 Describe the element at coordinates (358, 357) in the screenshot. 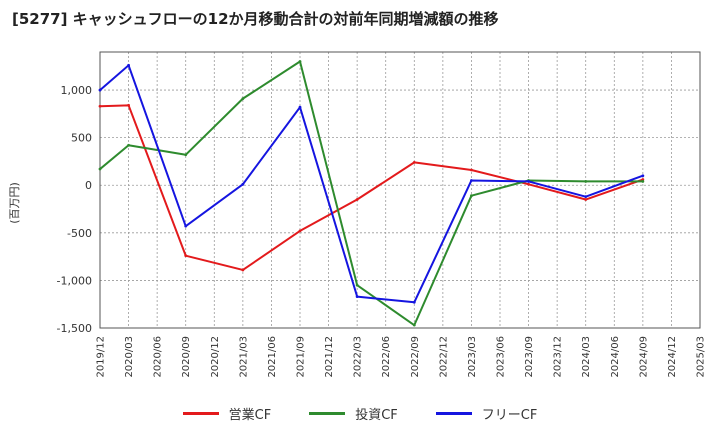

I see `x-tick-label: 2022/03` at that location.